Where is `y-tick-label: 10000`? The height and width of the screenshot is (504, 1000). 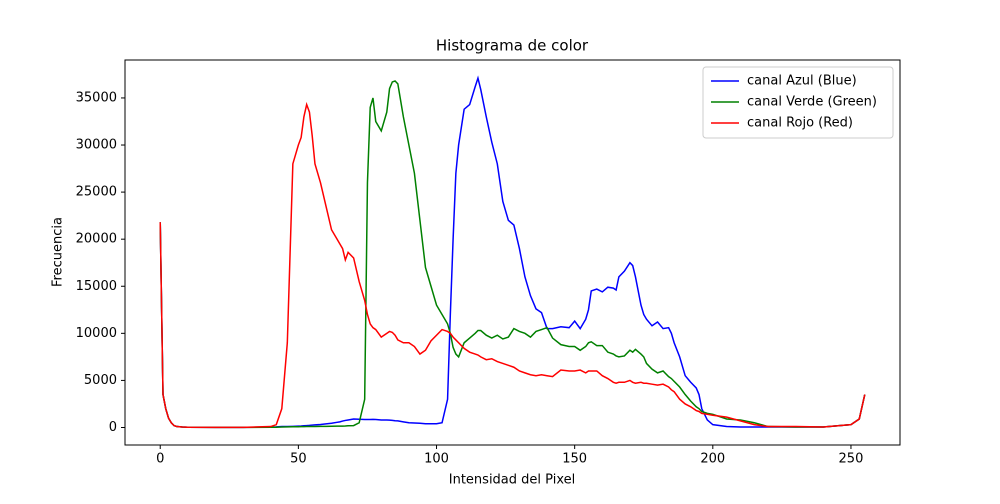 y-tick-label: 10000 is located at coordinates (96, 333).